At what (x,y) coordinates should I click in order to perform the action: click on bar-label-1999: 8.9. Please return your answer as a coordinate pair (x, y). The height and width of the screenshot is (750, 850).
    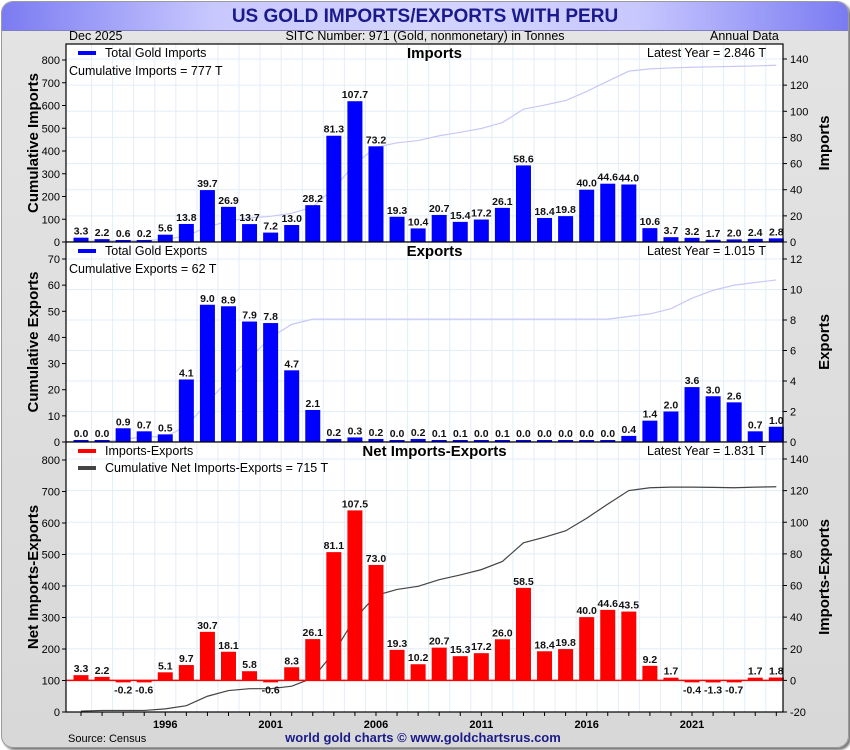
    Looking at the image, I should click on (228, 300).